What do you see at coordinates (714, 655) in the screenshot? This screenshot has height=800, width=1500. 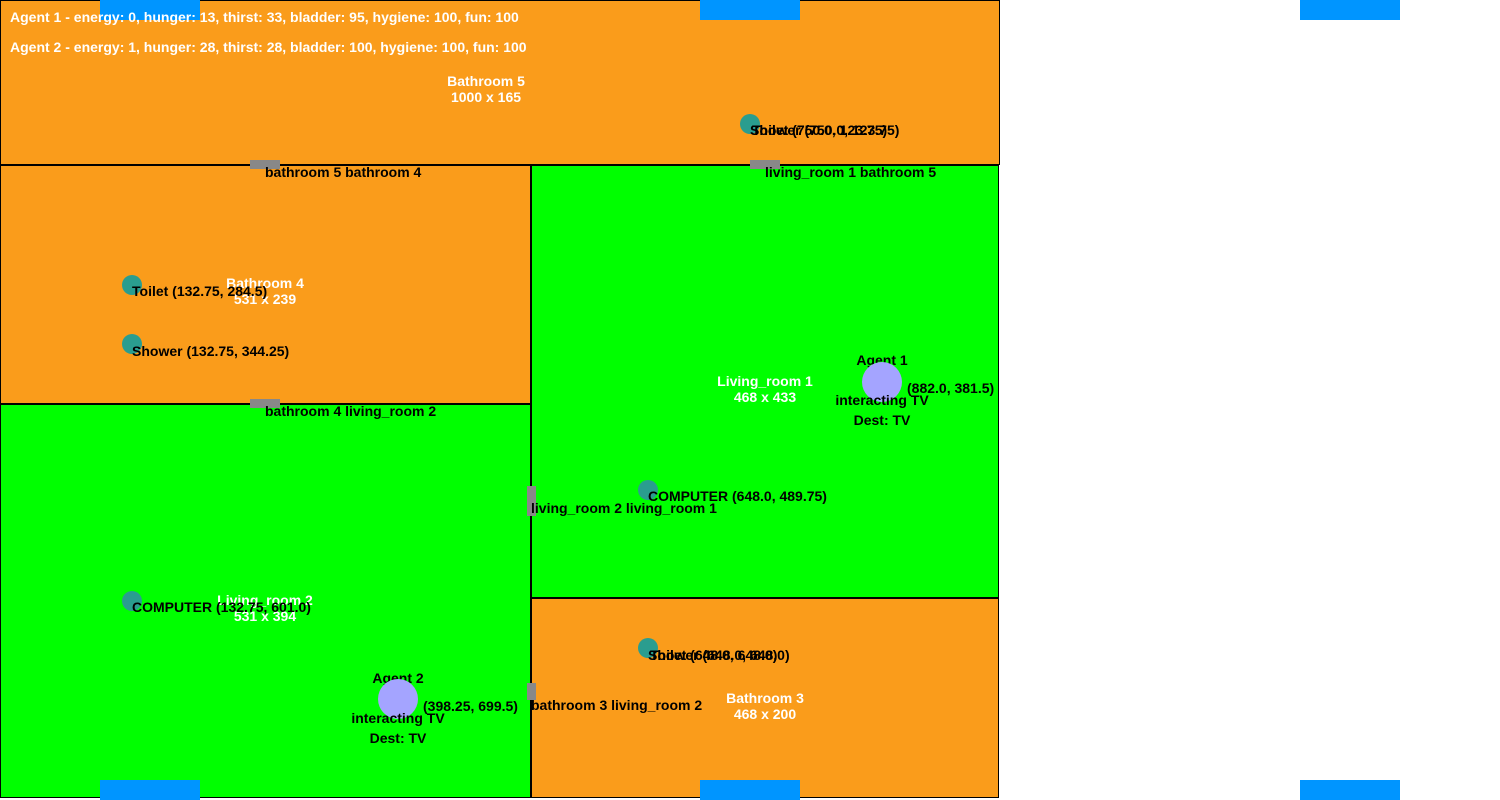 I see `object-label: Toilet (648.0, 648.0)` at bounding box center [714, 655].